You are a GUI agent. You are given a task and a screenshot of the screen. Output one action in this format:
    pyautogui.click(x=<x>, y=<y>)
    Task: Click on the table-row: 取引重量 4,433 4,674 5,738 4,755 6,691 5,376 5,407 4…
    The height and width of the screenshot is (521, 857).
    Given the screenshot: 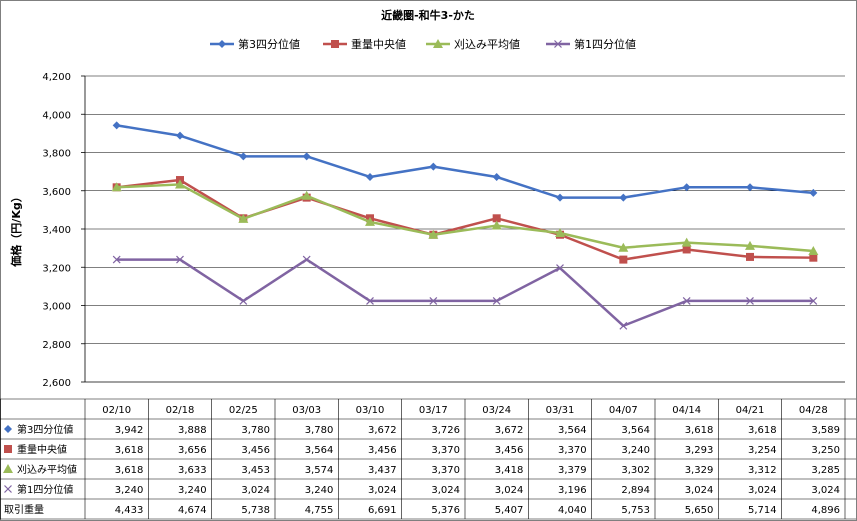 What is the action you would take?
    pyautogui.click(x=422, y=509)
    